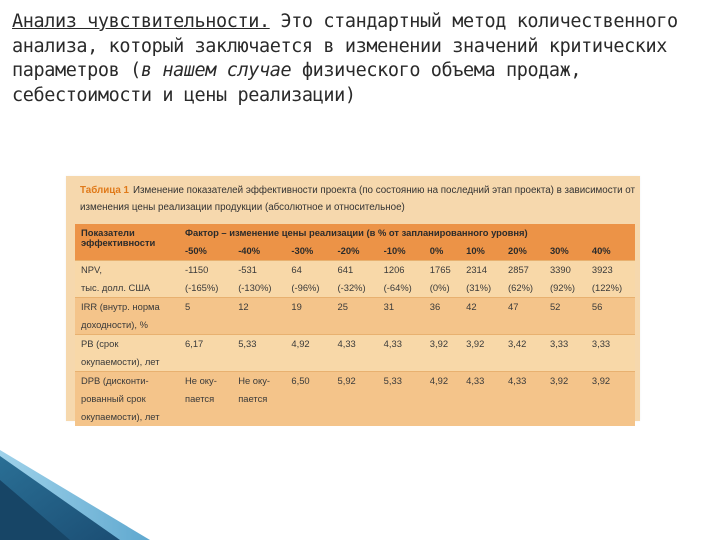 This screenshot has height=540, width=720. What do you see at coordinates (216, 70) in the screenshot?
I see `paragraph-italic: в нашем случае` at bounding box center [216, 70].